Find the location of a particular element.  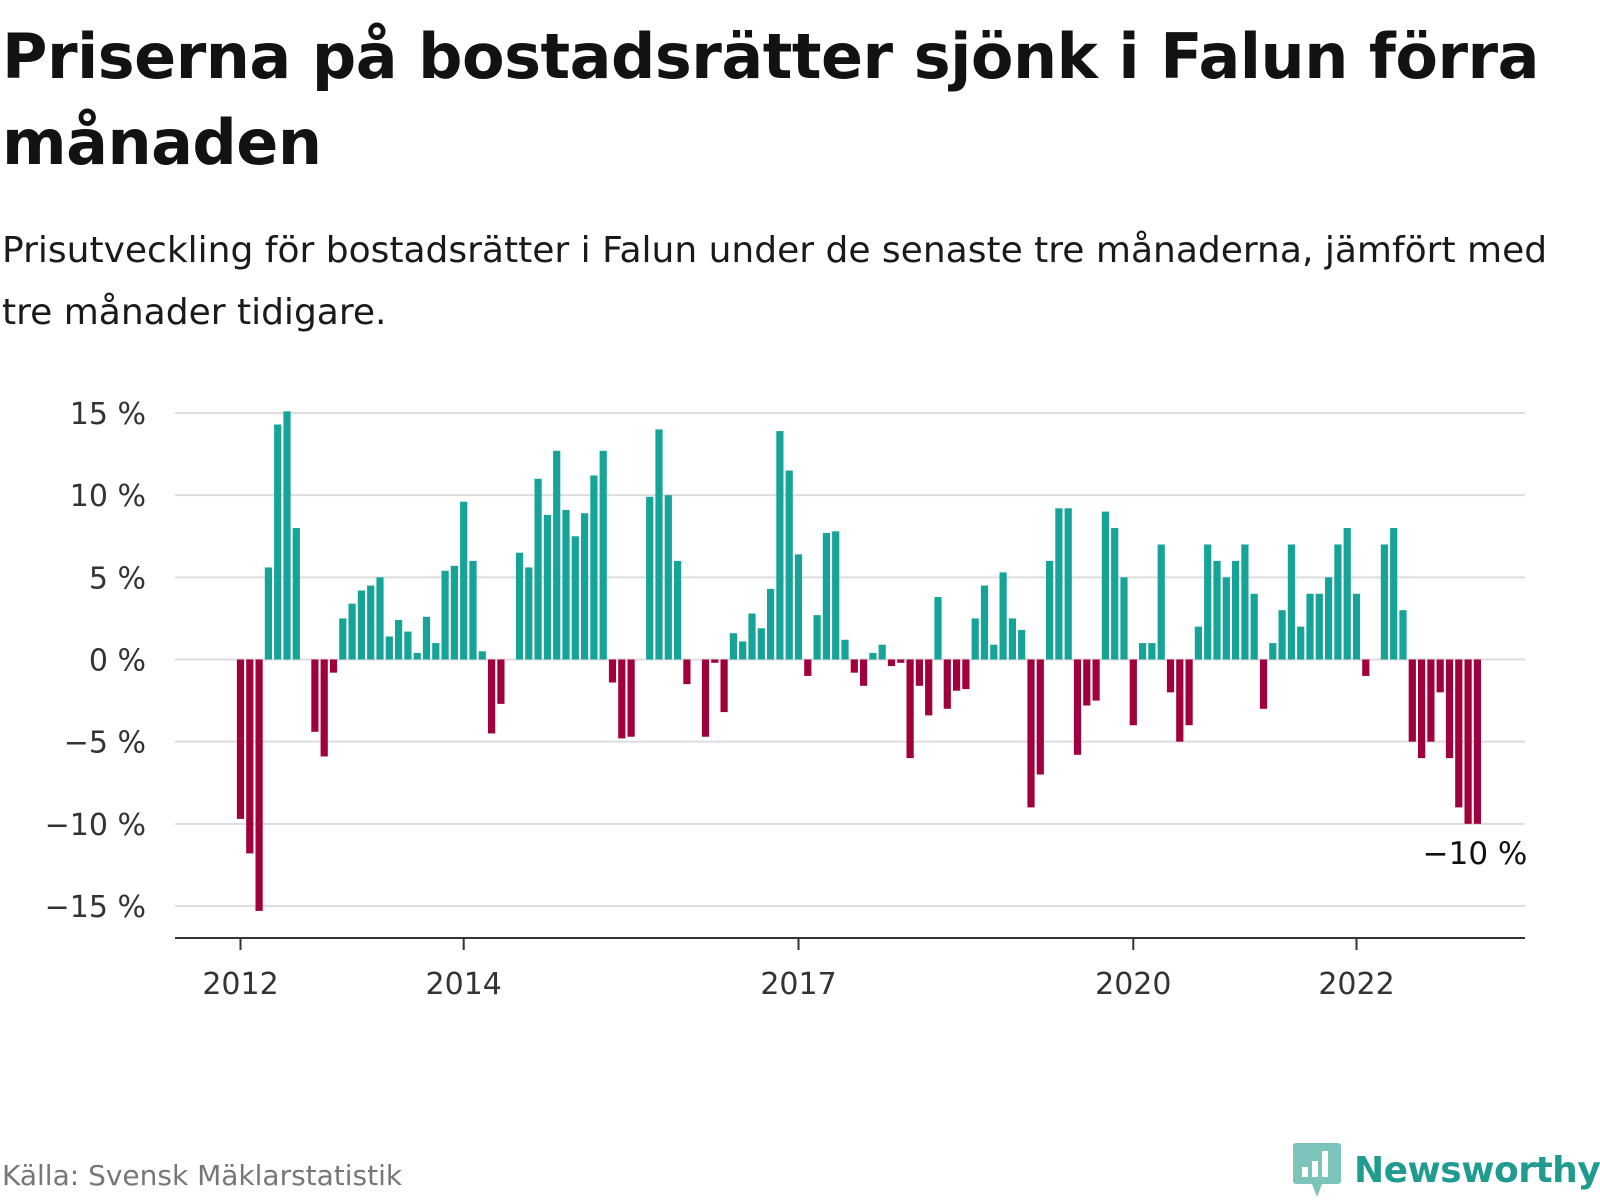

y-axis-tick-labels: 15 % 10 % 5 % 0 % −5 % −10 % −15 % is located at coordinates (95, 661).